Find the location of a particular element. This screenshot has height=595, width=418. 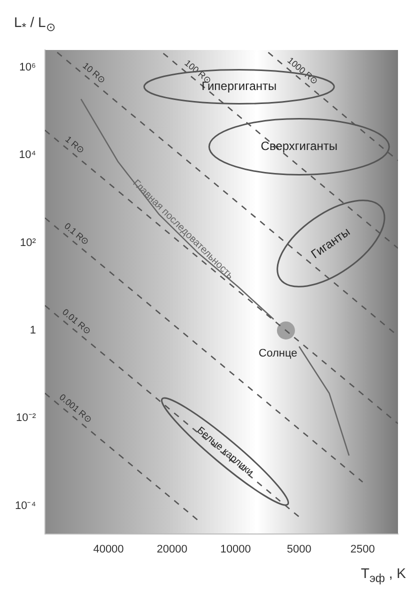

text: 0.1 R⊙ is located at coordinates (77, 234).